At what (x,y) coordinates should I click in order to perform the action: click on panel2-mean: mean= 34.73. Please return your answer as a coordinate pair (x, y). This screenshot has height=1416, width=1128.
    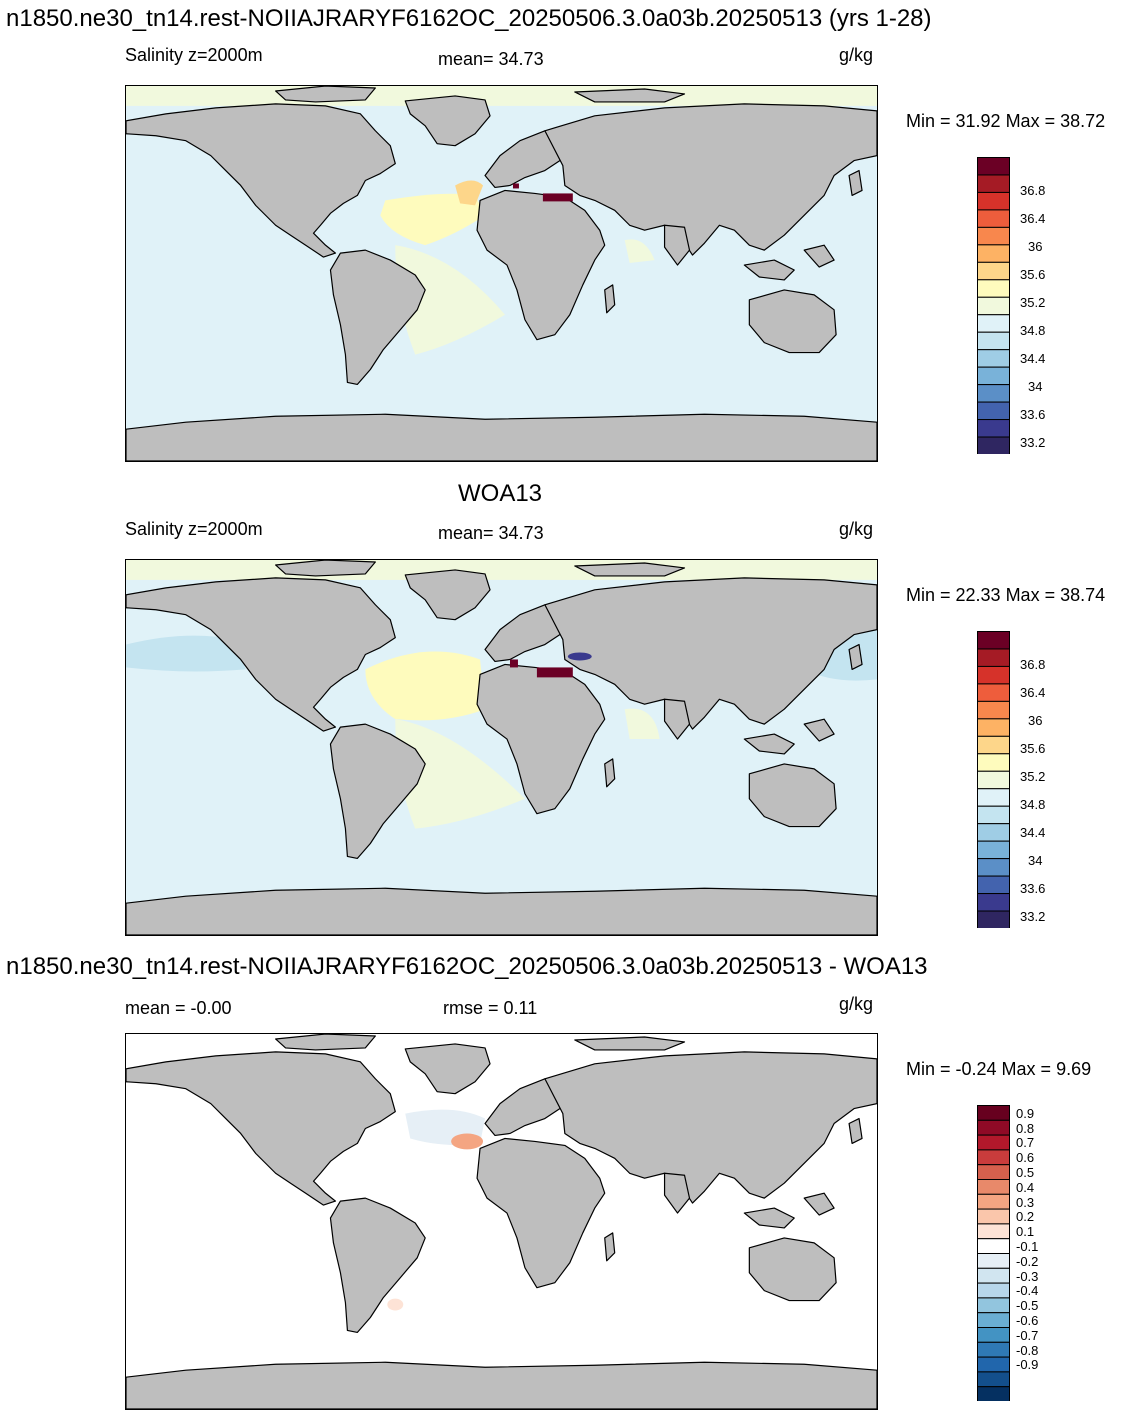
    Looking at the image, I should click on (491, 533).